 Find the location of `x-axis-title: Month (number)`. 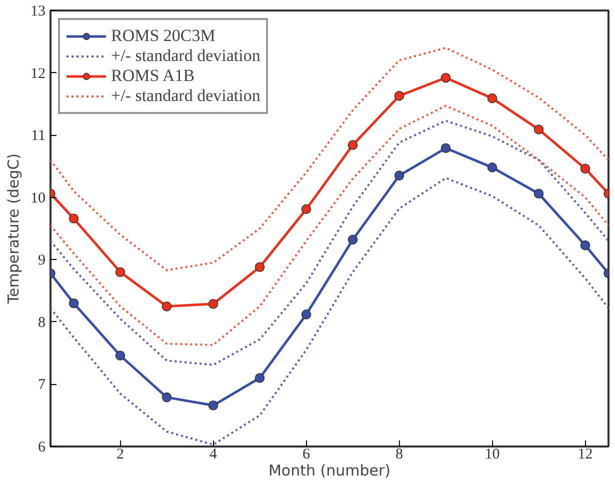

x-axis-title: Month (number) is located at coordinates (329, 471).